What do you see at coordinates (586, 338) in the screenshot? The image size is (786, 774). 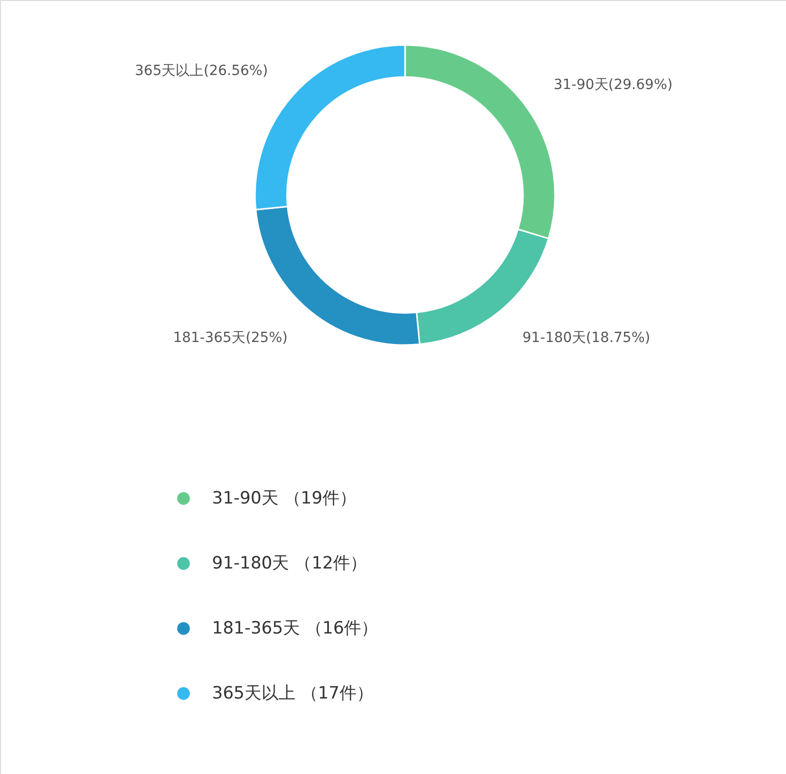 I see `data-label: 91-180天(18.75%)` at bounding box center [586, 338].